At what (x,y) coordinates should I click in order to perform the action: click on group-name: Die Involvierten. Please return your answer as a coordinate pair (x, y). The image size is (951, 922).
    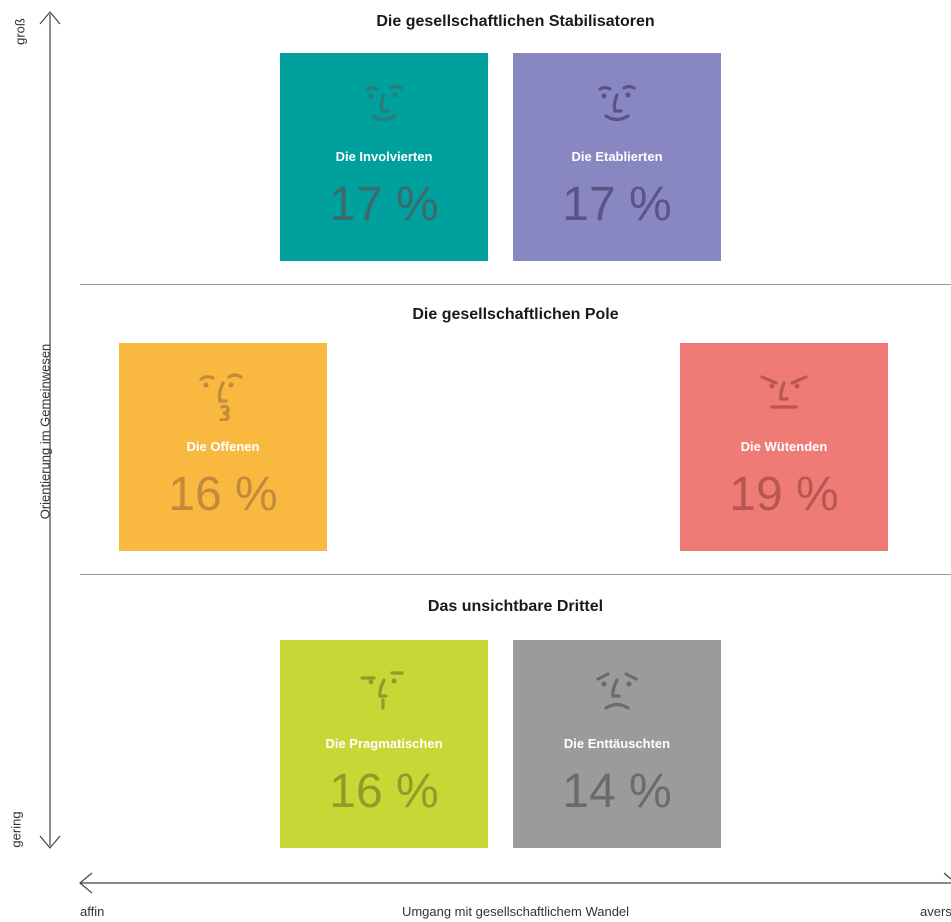
    Looking at the image, I should click on (384, 156).